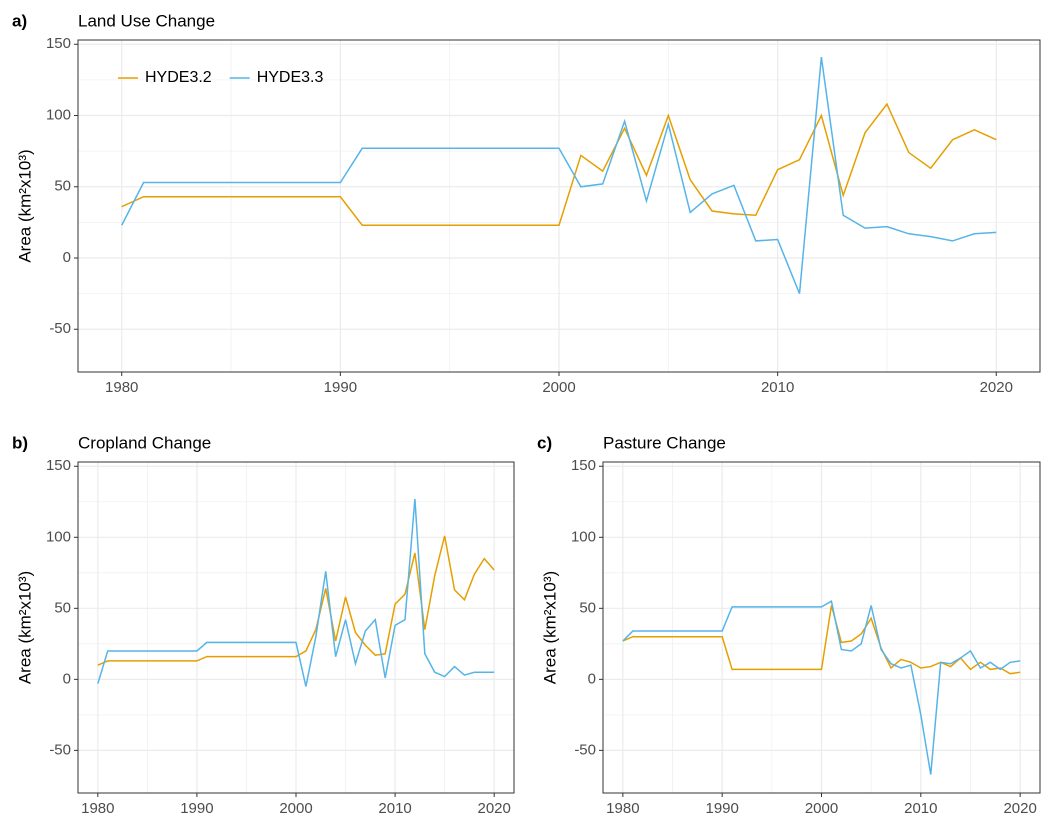  Describe the element at coordinates (290, 77) in the screenshot. I see `legend-label: HYDE3.3` at that location.